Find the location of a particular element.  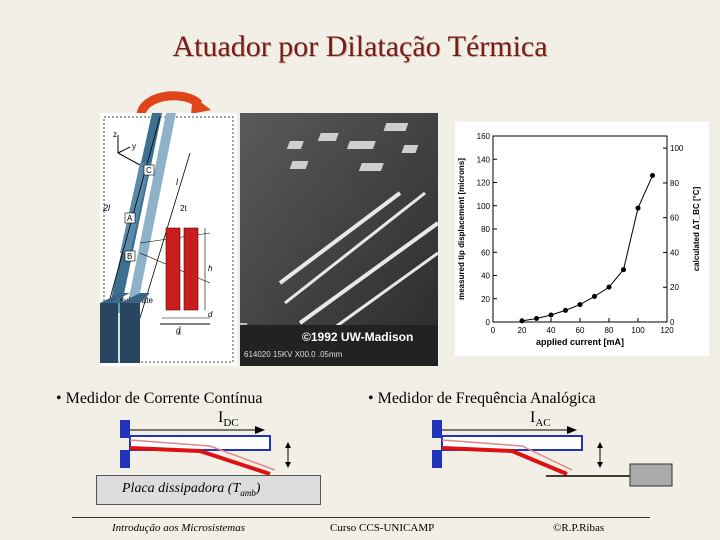

label-b: B is located at coordinates (129, 256).